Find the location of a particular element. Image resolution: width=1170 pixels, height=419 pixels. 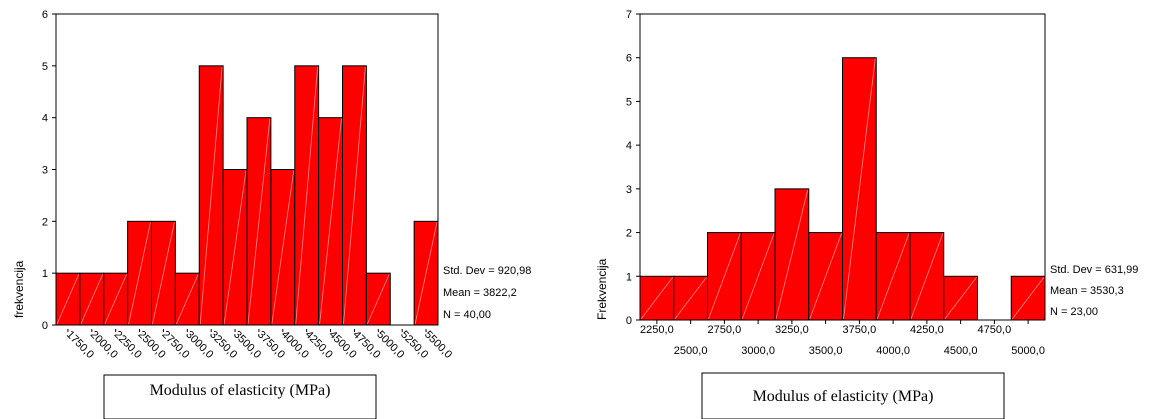

right-x-axis-label: Modulus of elasticity (MPa) is located at coordinates (843, 396).